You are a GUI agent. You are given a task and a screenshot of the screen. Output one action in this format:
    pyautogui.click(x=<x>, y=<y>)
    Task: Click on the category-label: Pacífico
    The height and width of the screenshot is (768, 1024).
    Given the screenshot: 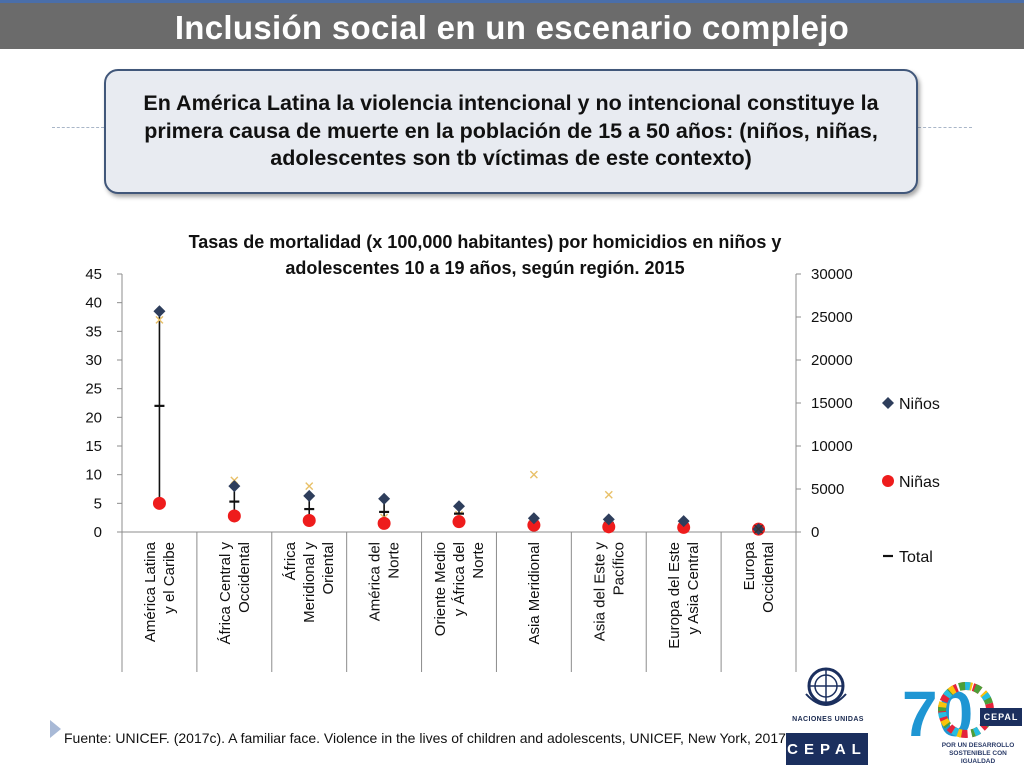 What is the action you would take?
    pyautogui.click(x=618, y=568)
    